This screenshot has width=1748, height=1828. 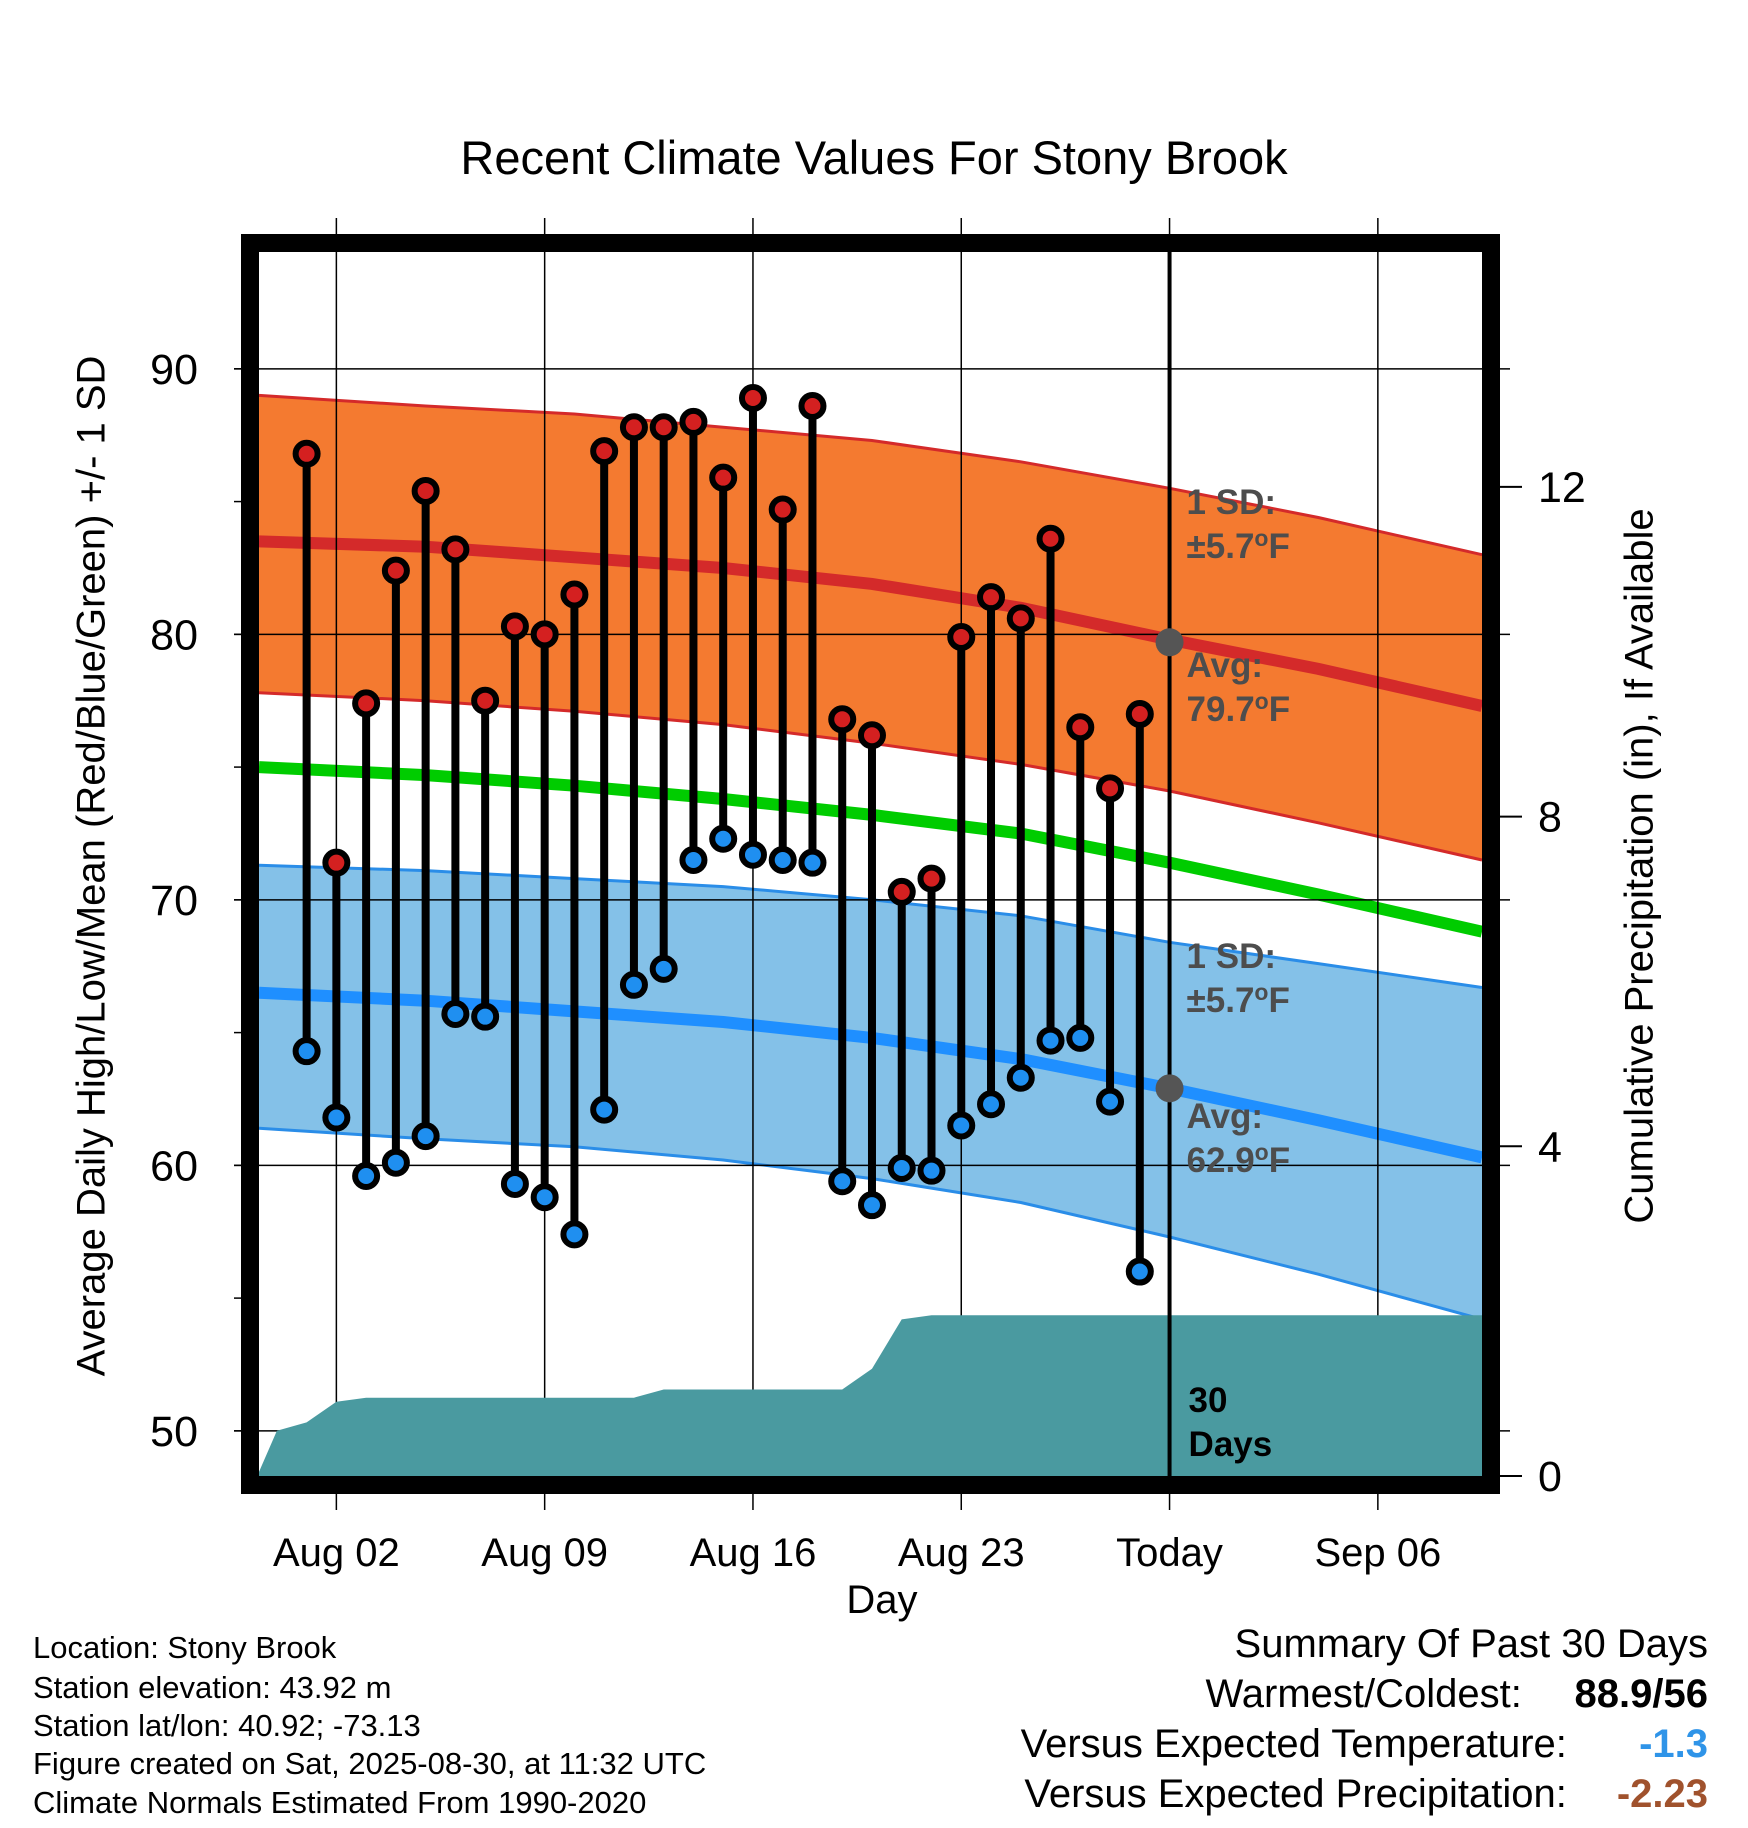 What do you see at coordinates (961, 1553) in the screenshot?
I see `x-tick-label: Aug 23` at bounding box center [961, 1553].